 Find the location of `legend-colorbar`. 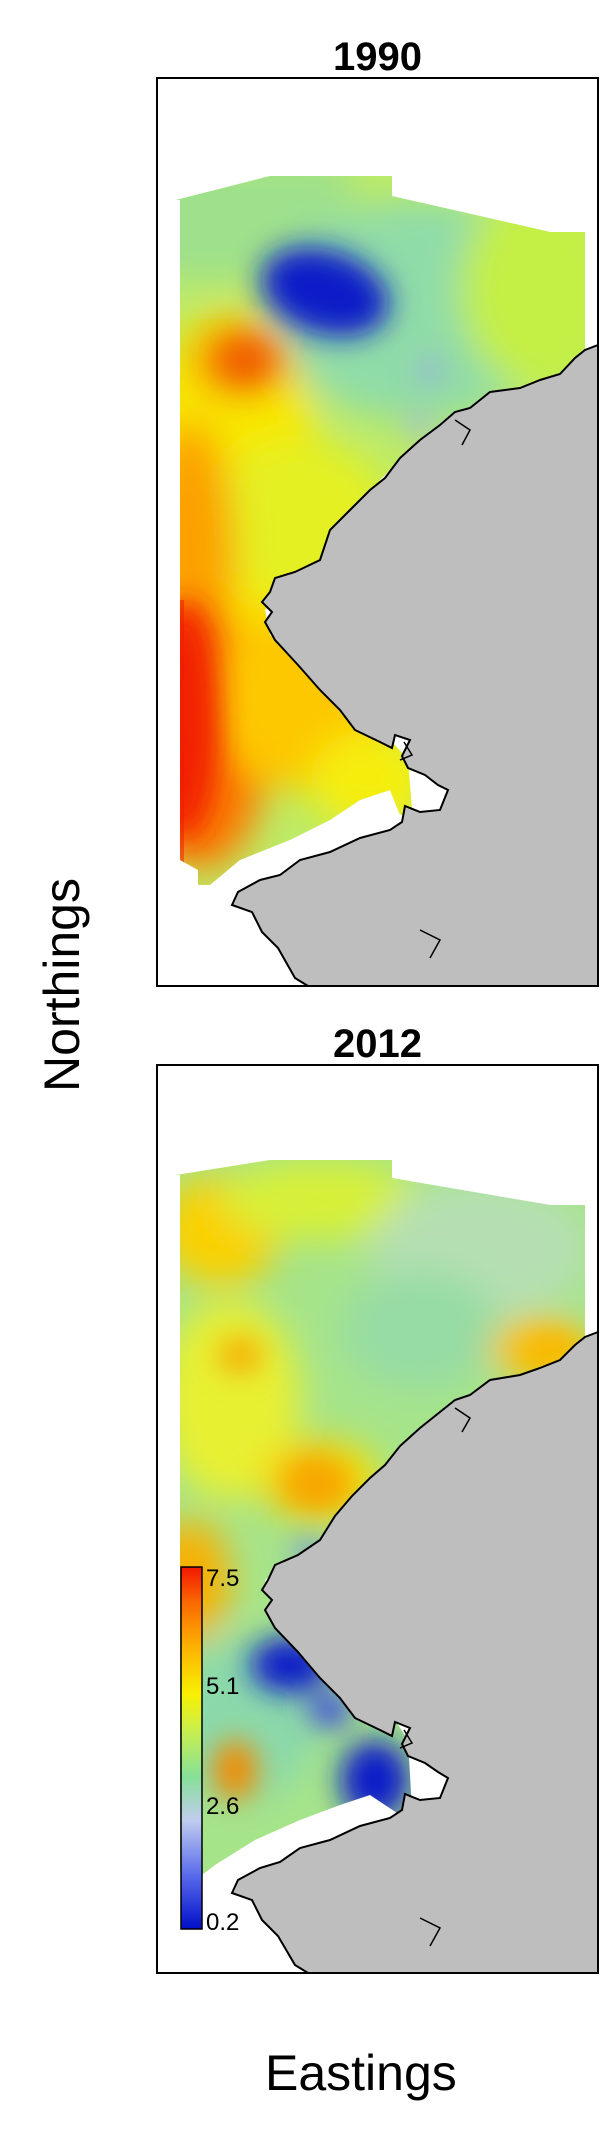

legend-colorbar is located at coordinates (191, 1748).